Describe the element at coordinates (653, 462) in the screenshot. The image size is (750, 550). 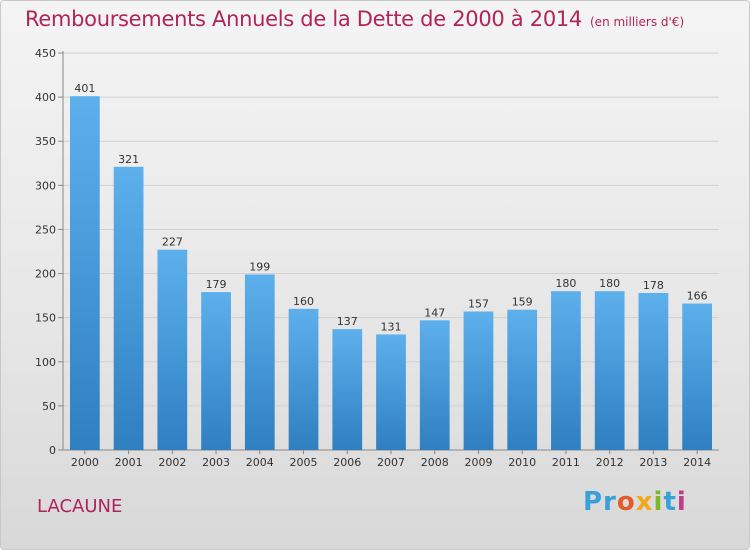
I see `x-tick-label: 2013` at that location.